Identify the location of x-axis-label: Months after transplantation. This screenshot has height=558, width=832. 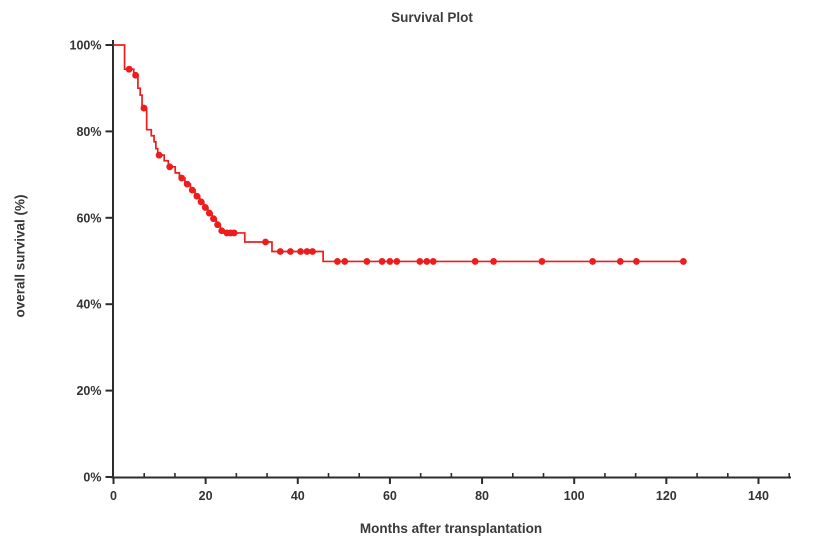
(451, 528).